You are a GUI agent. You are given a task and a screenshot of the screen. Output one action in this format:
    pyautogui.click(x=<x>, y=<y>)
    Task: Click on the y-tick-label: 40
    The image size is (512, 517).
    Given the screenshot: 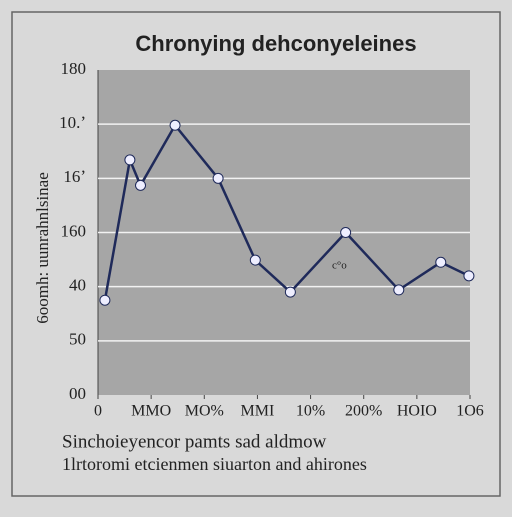 What is the action you would take?
    pyautogui.click(x=77, y=285)
    